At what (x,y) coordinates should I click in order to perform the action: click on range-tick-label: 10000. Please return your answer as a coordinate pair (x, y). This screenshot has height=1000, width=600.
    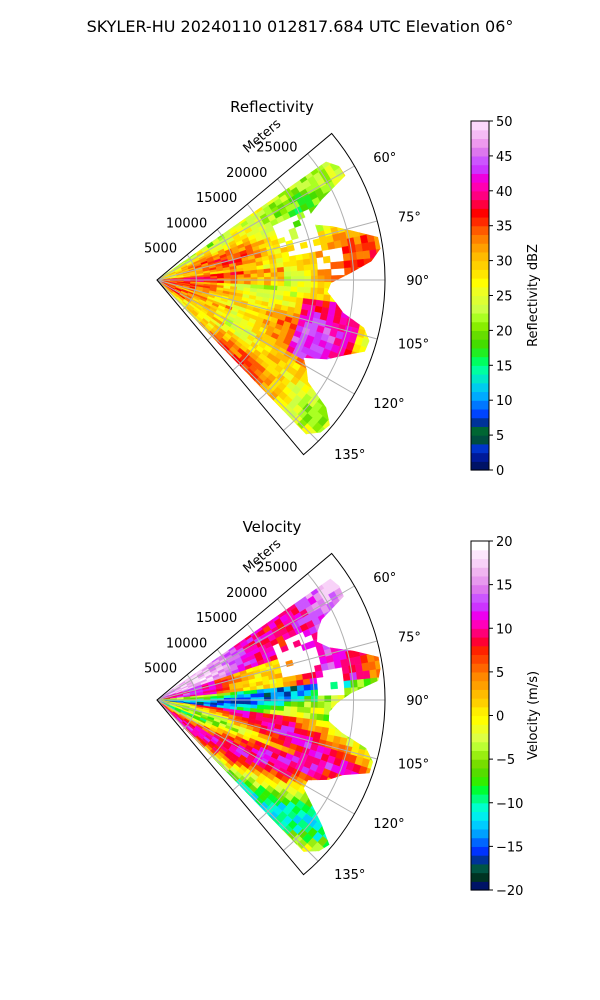
    Looking at the image, I should click on (186, 223).